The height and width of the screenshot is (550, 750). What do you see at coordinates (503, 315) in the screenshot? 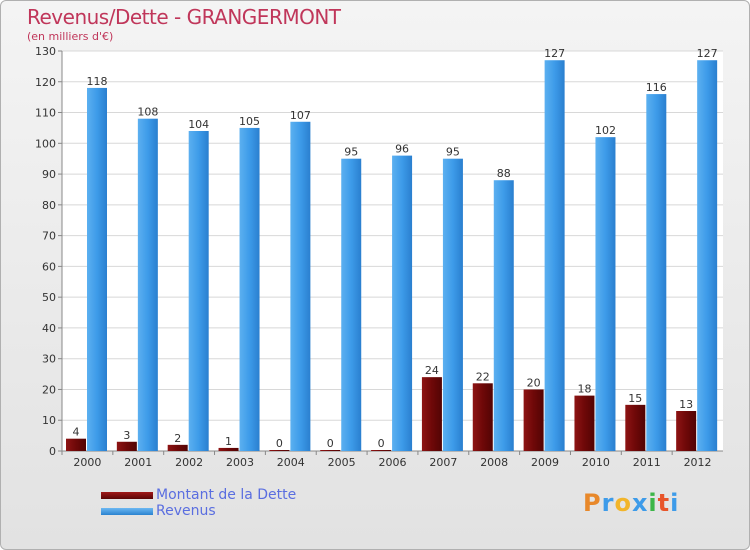
I see `bar-revenus-2008` at bounding box center [503, 315].